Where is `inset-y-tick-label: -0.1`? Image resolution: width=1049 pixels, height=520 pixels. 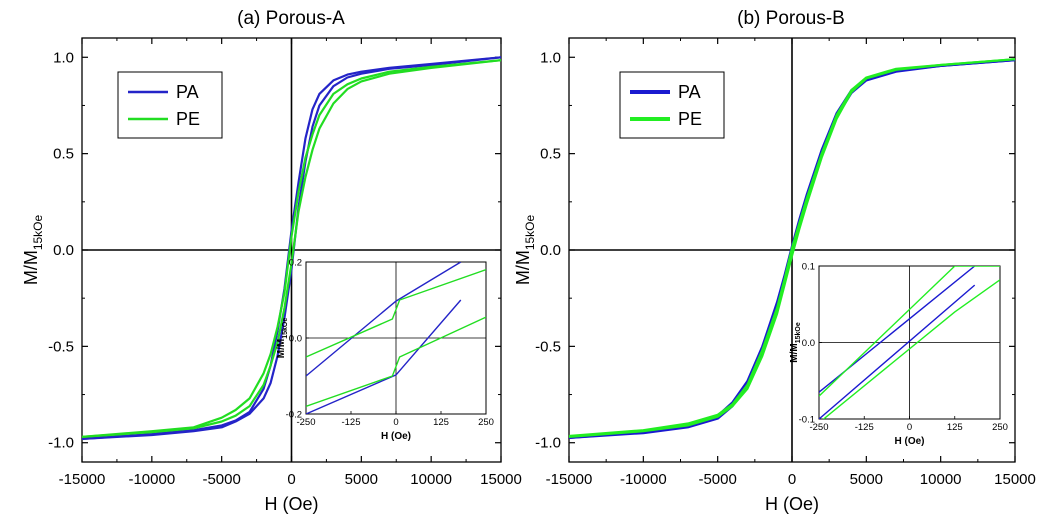
inset-y-tick-label: -0.1 is located at coordinates (807, 420).